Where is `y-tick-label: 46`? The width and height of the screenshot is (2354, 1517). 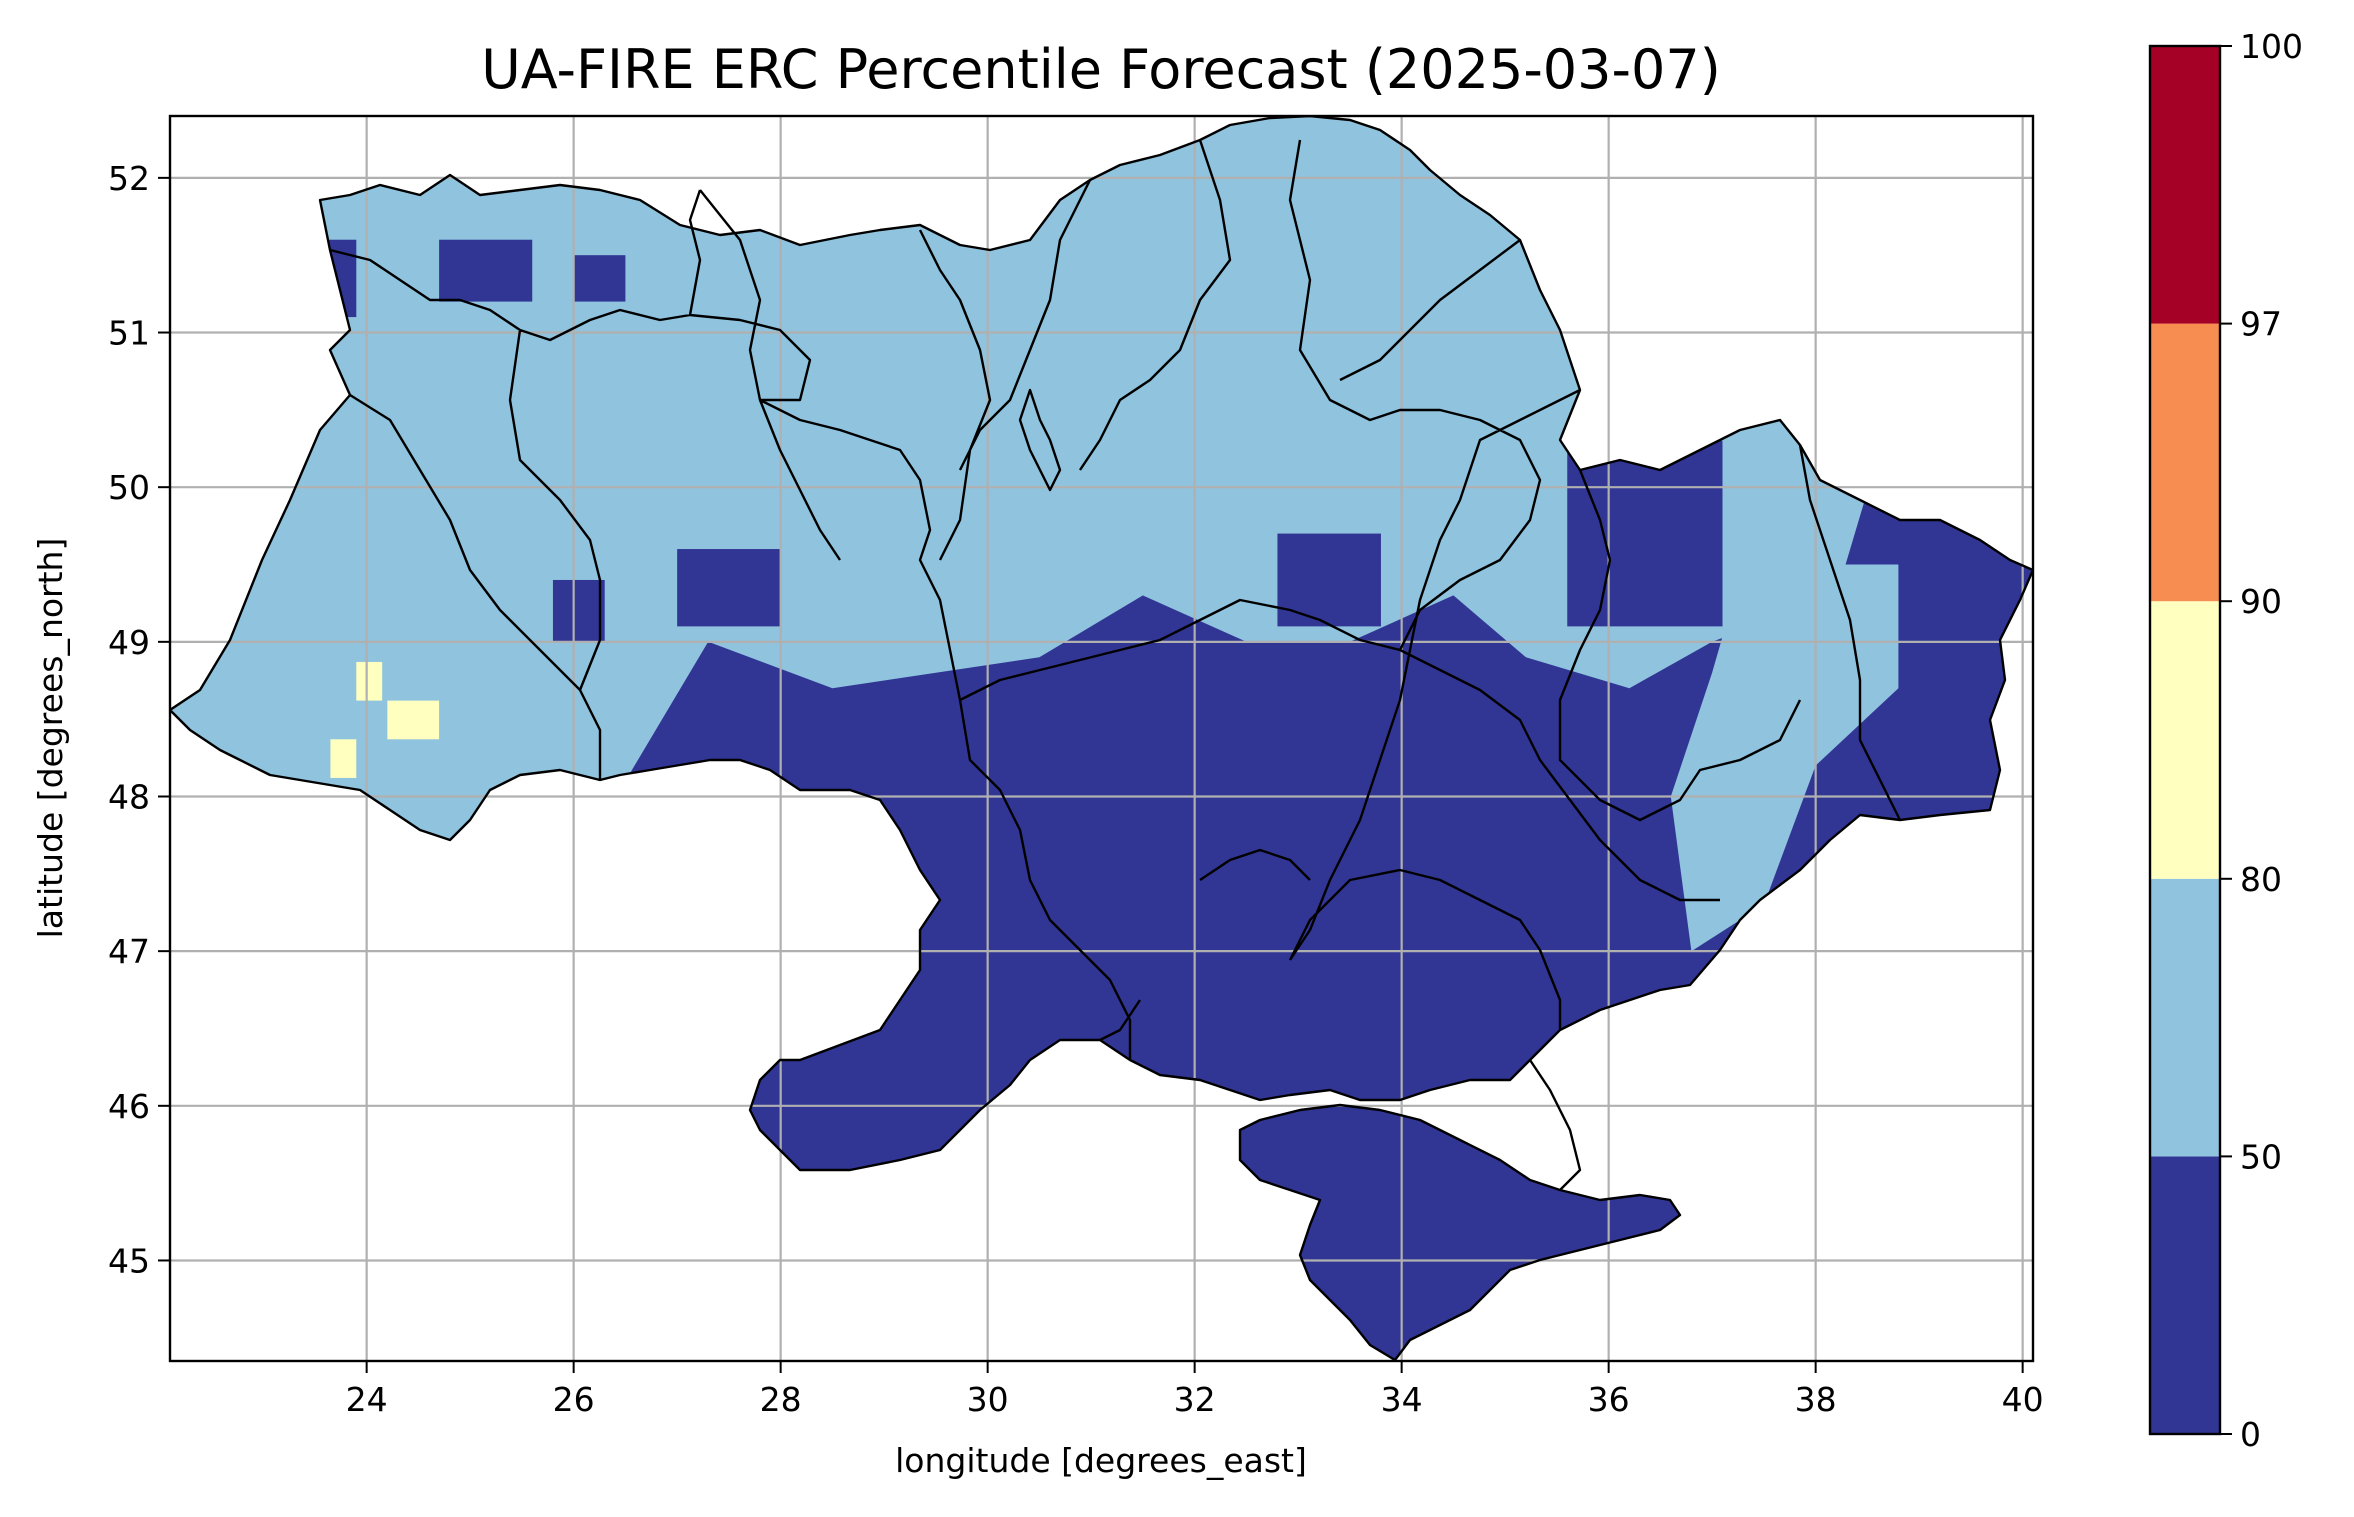
y-tick-label: 46 is located at coordinates (129, 1106).